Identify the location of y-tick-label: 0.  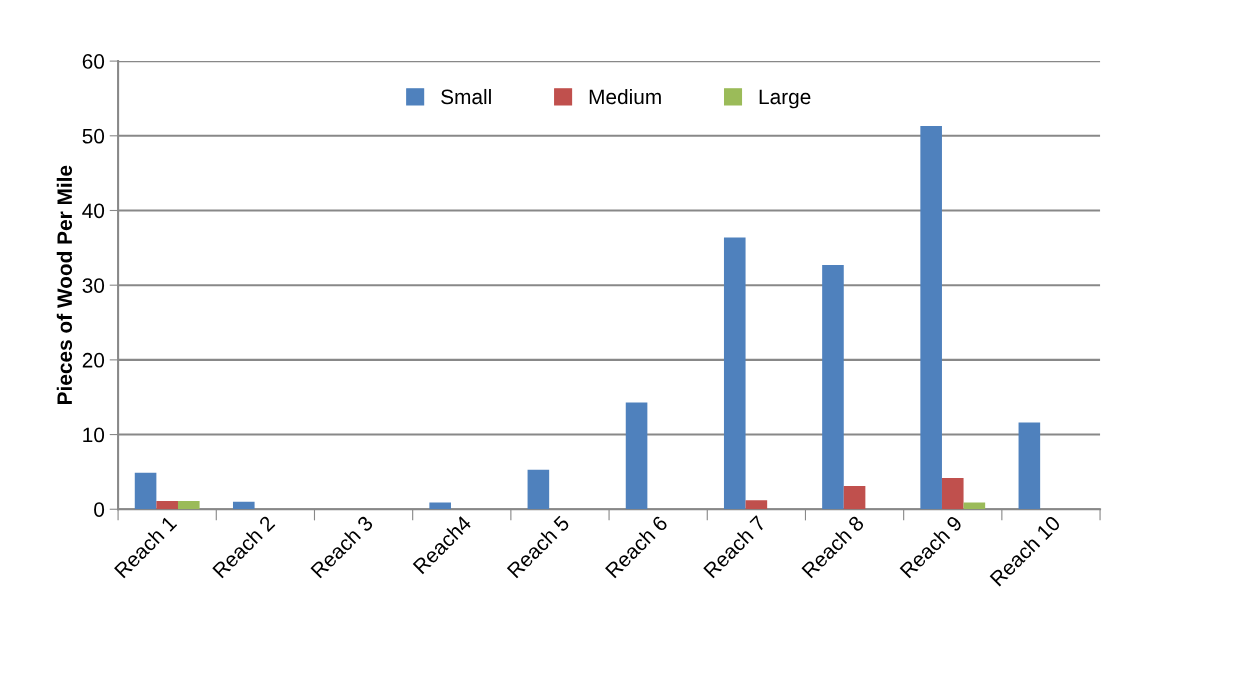
(99, 509).